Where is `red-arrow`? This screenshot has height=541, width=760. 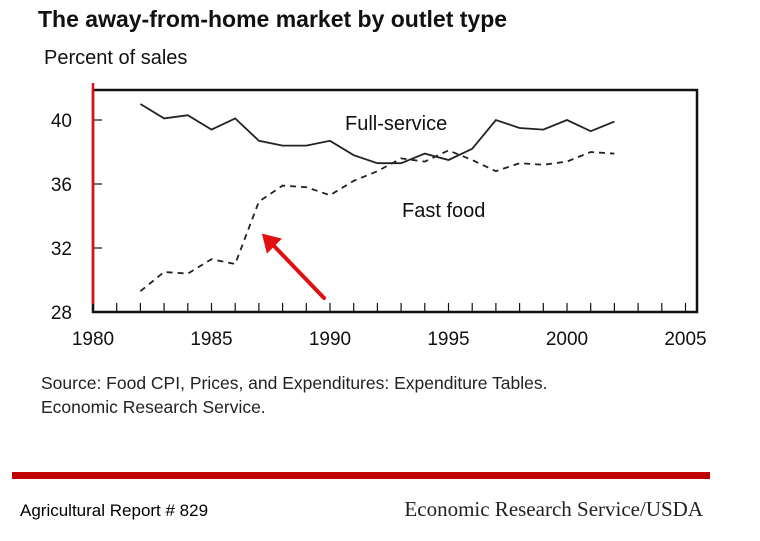
red-arrow is located at coordinates (293, 266).